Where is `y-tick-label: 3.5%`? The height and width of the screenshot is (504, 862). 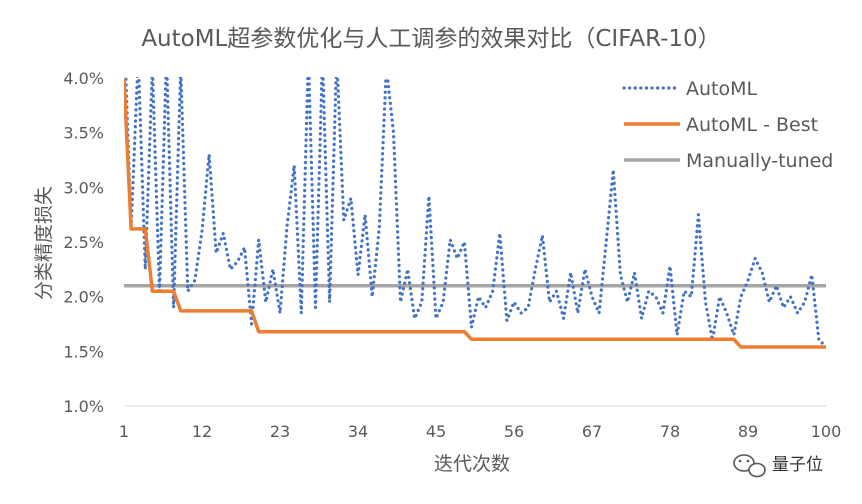
y-tick-label: 3.5% is located at coordinates (83, 133).